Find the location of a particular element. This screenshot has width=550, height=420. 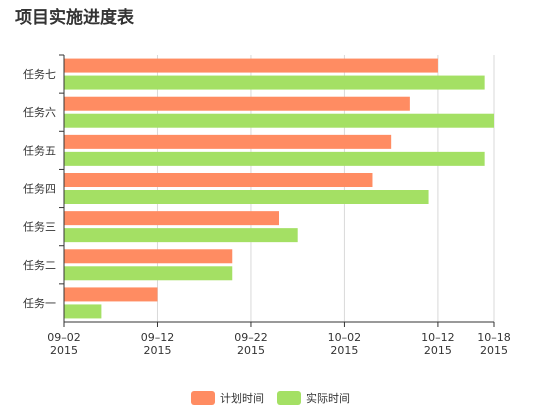

y-category-label: 任务五 is located at coordinates (39, 150).